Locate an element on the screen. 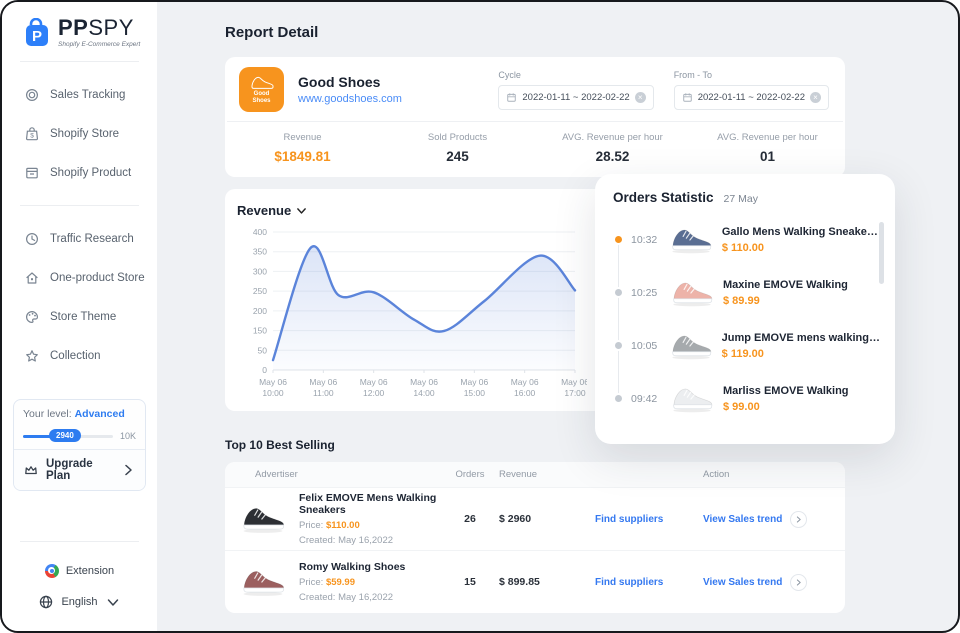 Image resolution: width=960 pixels, height=633 pixels. svg-text: 250 is located at coordinates (260, 291).